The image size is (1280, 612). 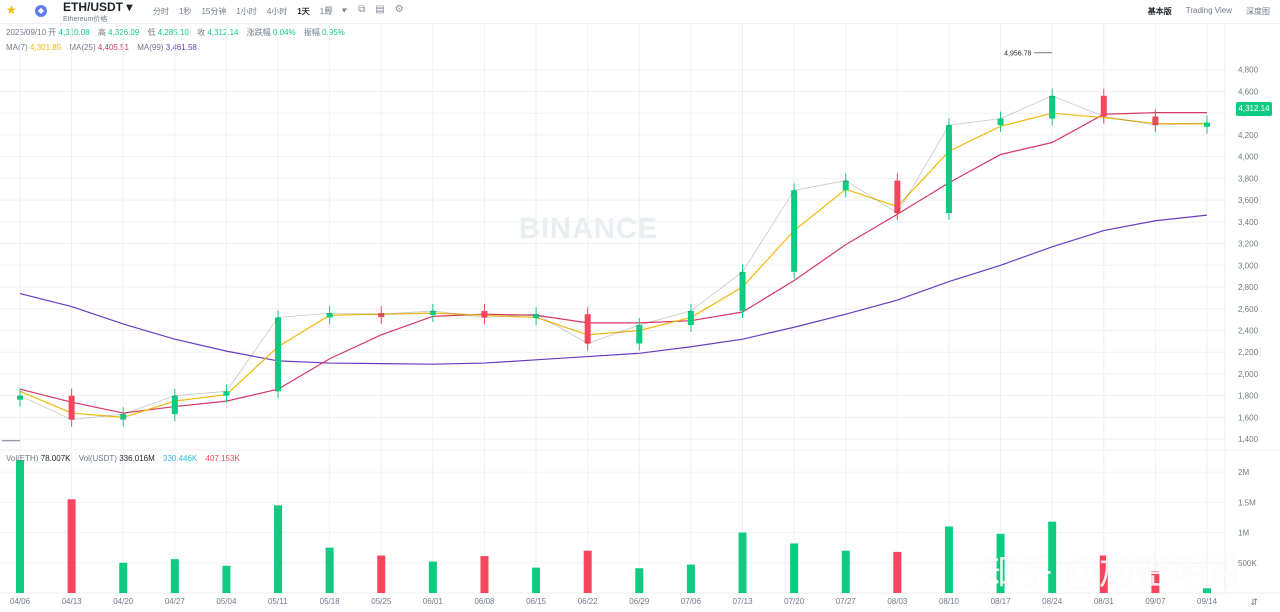 I want to click on price-tick-label: 4,000, so click(x=1248, y=157).